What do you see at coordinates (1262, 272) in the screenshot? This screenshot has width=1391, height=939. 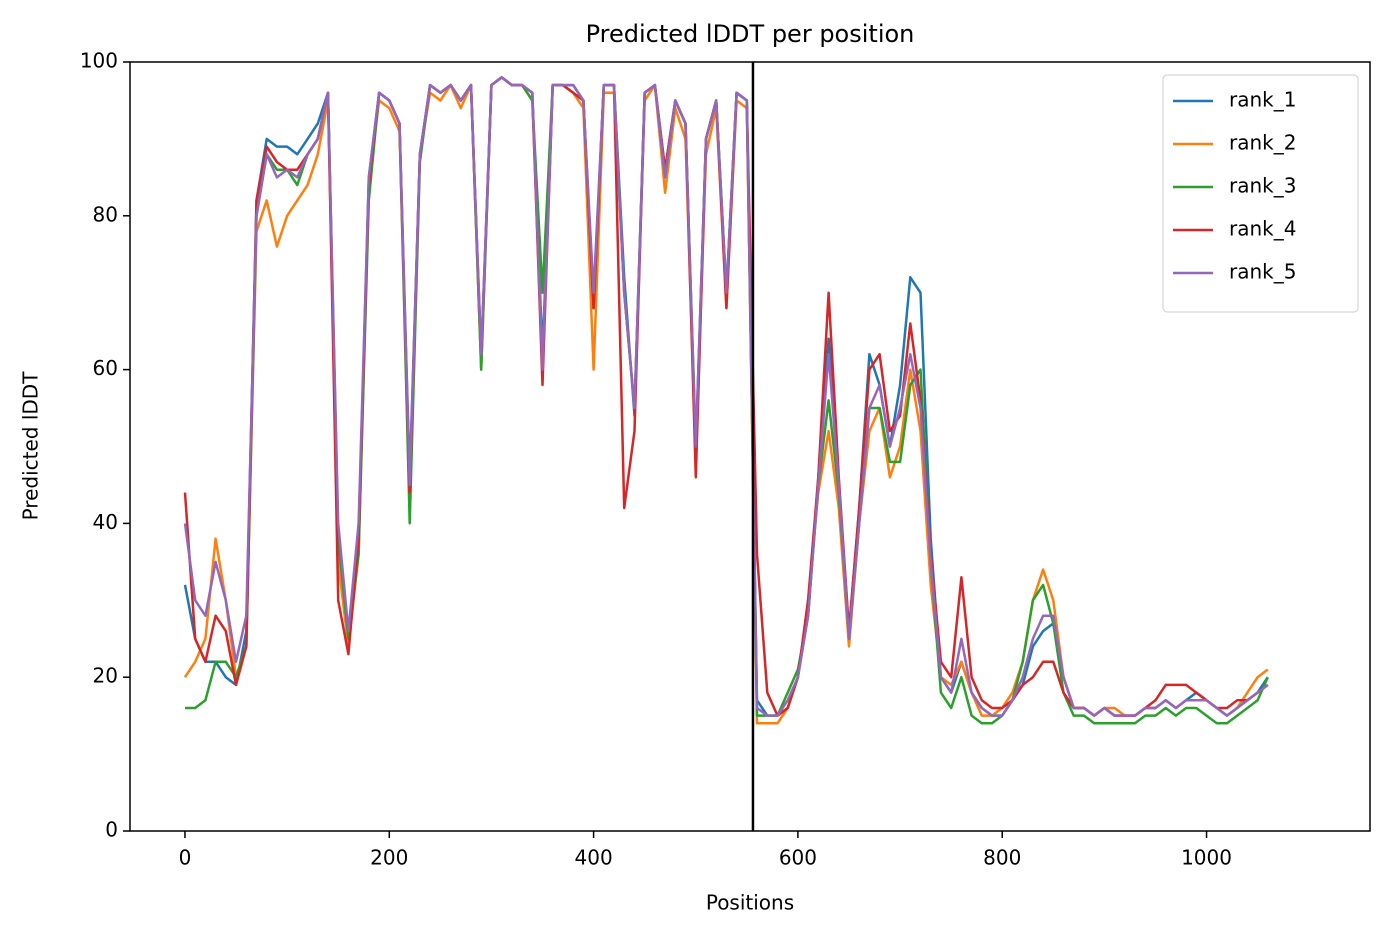 I see `legend-label: rank_5` at bounding box center [1262, 272].